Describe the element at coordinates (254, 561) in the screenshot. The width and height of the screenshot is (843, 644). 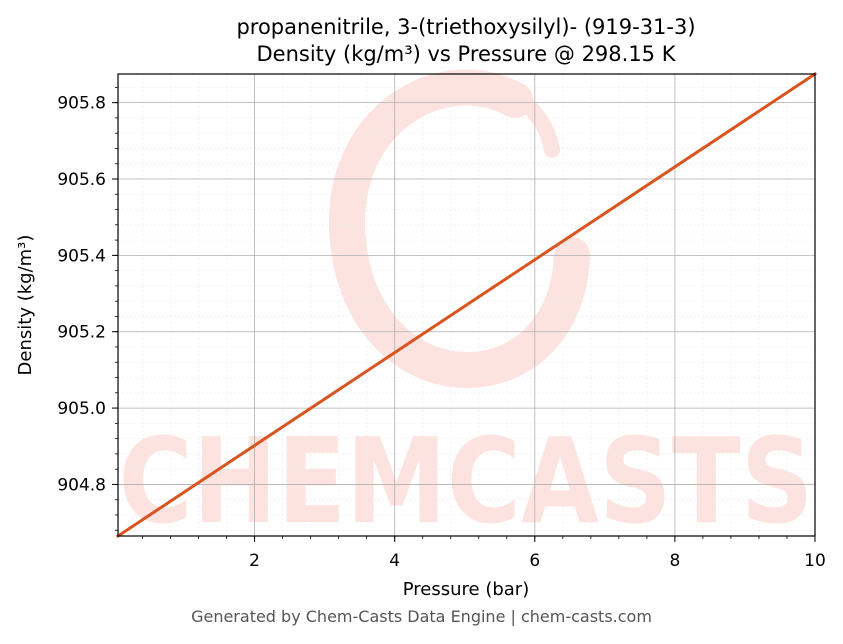
I see `x-tick-label: 2` at that location.